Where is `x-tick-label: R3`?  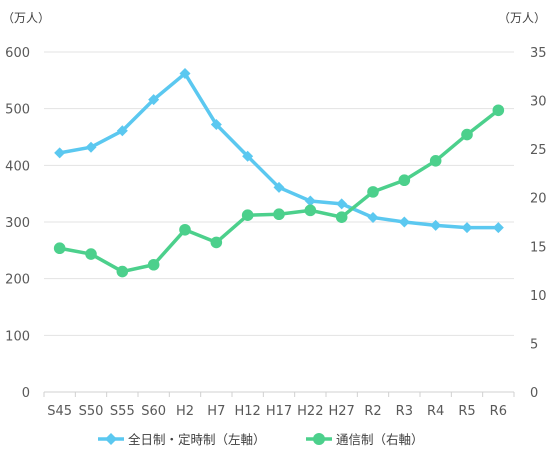
x-tick-label: R3 is located at coordinates (404, 411).